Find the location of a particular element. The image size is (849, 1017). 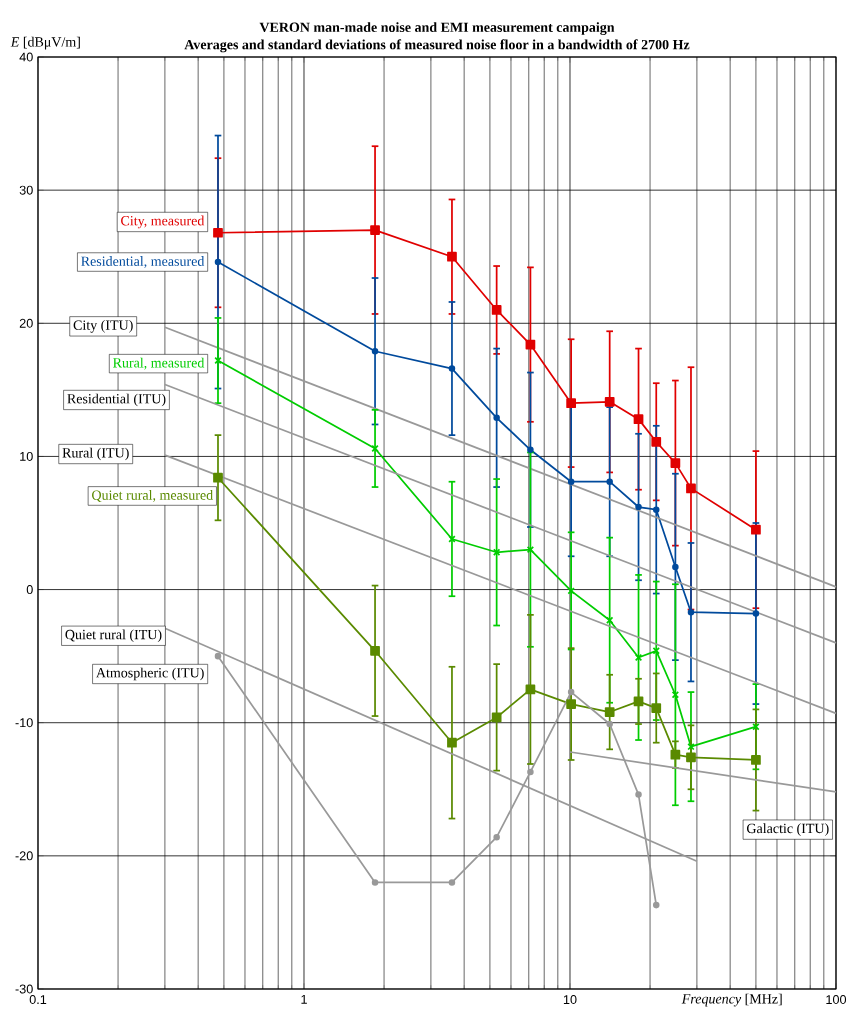

series-label: Rural, measured is located at coordinates (159, 363).